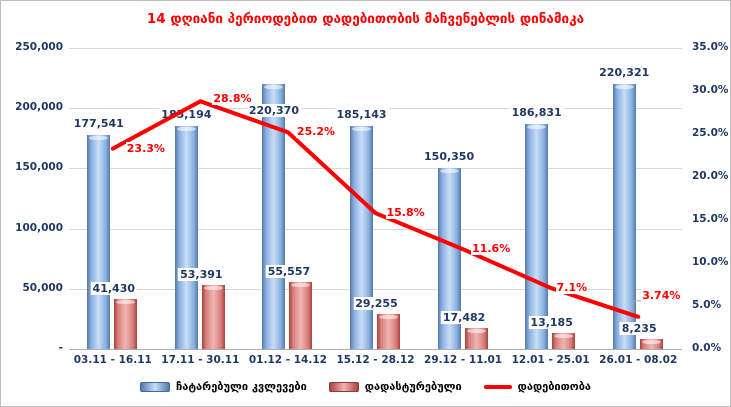  What do you see at coordinates (405, 213) in the screenshot?
I see `line-point-label: 15.8%` at bounding box center [405, 213].